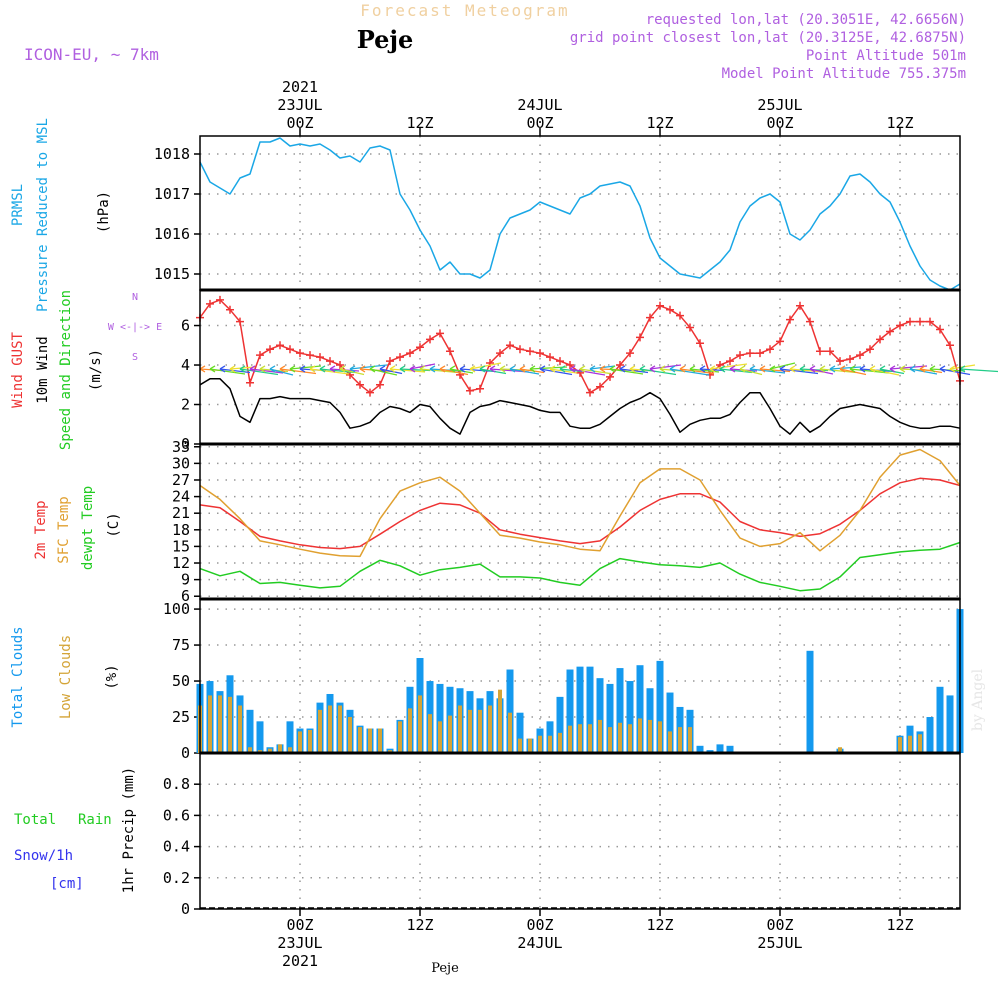 The height and width of the screenshot is (1000, 1000). I want to click on y-tick-label: 33, so click(181, 447).